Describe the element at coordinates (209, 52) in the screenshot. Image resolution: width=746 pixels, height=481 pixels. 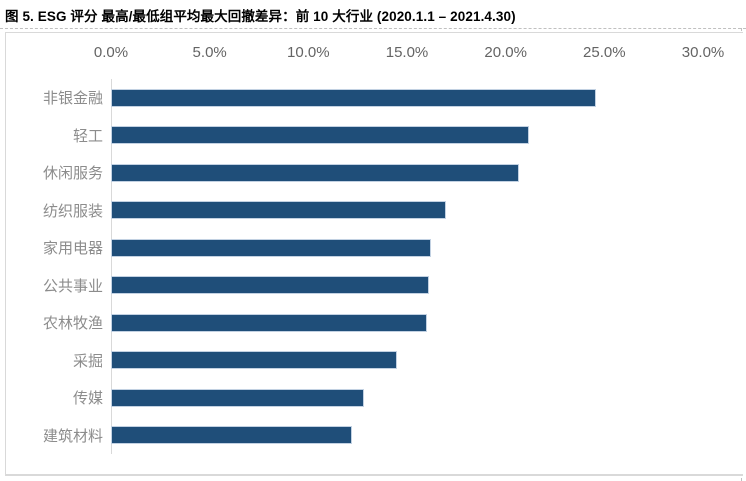
I see `x-axis-tick-label: 5.0%` at that location.